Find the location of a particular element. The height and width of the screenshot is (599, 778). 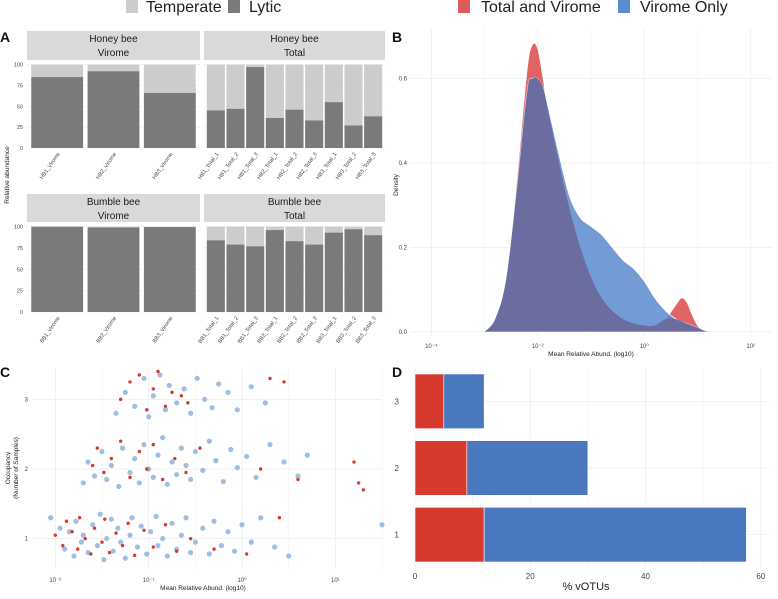

panel-a-sample-label: HB1_Virome is located at coordinates (50, 166).